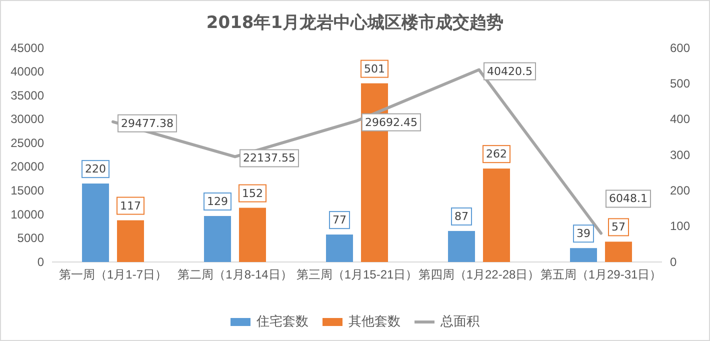 The height and width of the screenshot is (341, 710). Describe the element at coordinates (130, 205) in the screenshot. I see `data-label: 117` at that location.